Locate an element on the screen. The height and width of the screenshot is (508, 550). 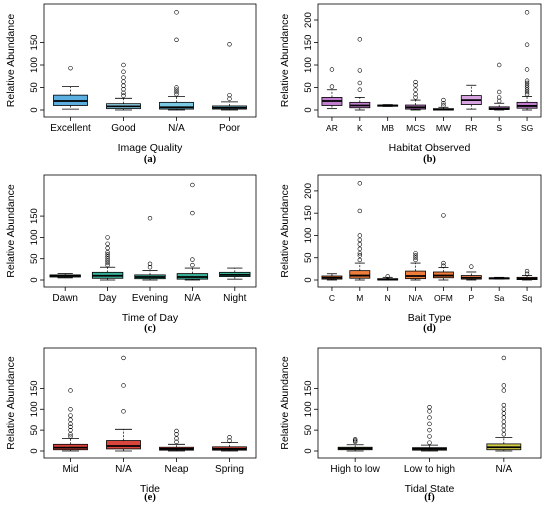
x-tick-label: AR is located at coordinates (332, 128).